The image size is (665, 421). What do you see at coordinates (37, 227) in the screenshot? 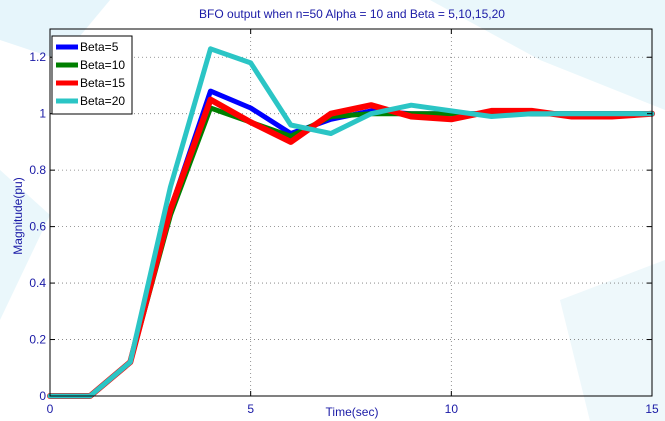
I see `y-tick-label: 0.6` at bounding box center [37, 227].